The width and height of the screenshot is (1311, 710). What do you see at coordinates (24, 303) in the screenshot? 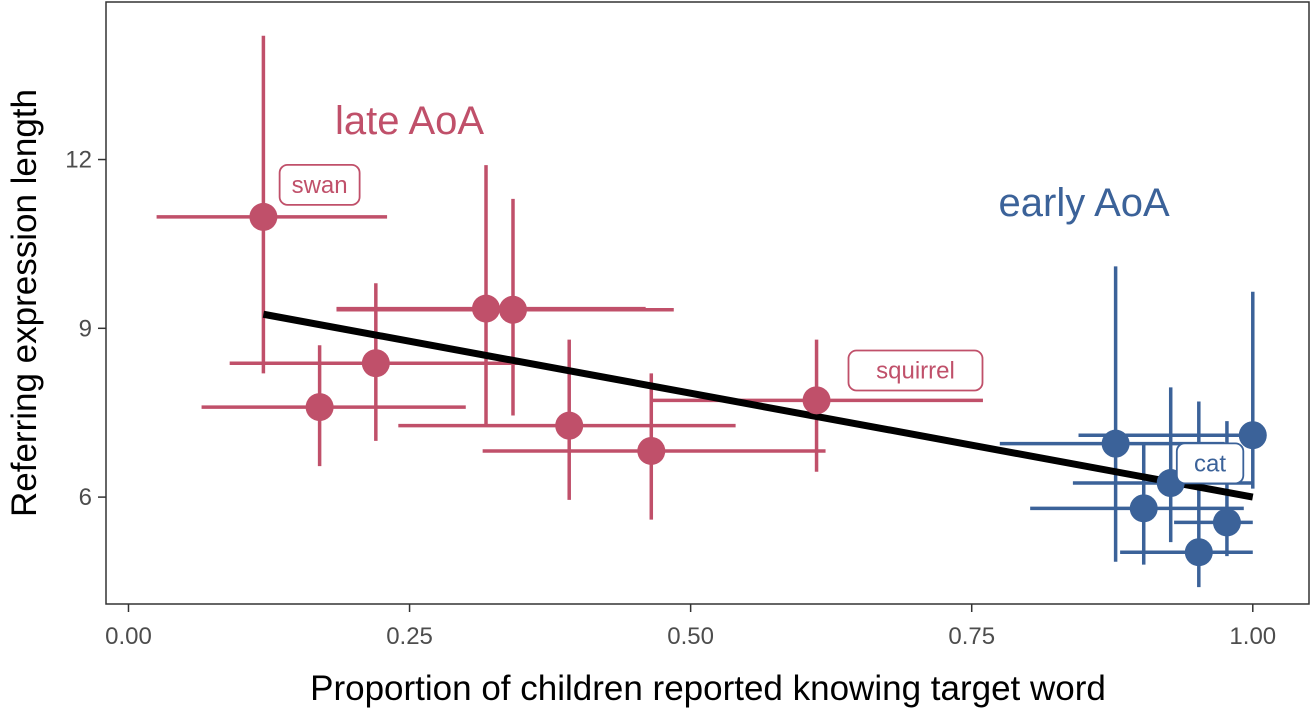
I see `y-axis-title: Referring expression length` at bounding box center [24, 303].